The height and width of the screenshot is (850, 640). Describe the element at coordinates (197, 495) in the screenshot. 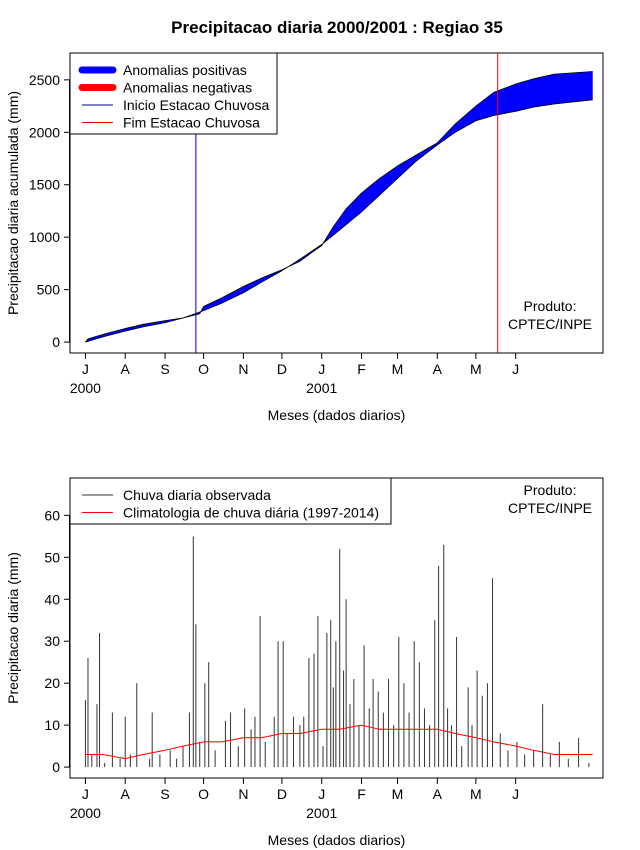

I see `legend-label: Chuva diaria observada` at that location.